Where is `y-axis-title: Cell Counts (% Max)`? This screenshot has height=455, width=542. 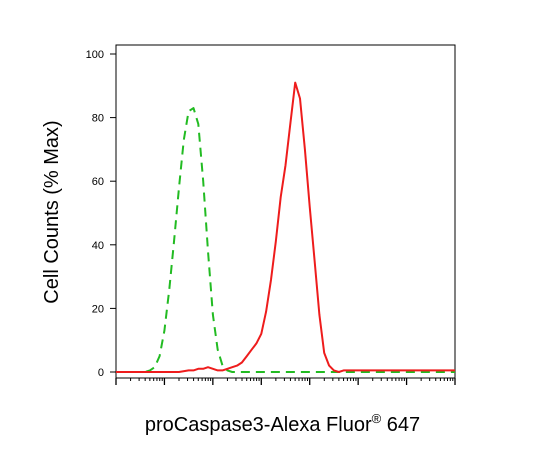
y-axis-title: Cell Counts (% Max) is located at coordinates (52, 211).